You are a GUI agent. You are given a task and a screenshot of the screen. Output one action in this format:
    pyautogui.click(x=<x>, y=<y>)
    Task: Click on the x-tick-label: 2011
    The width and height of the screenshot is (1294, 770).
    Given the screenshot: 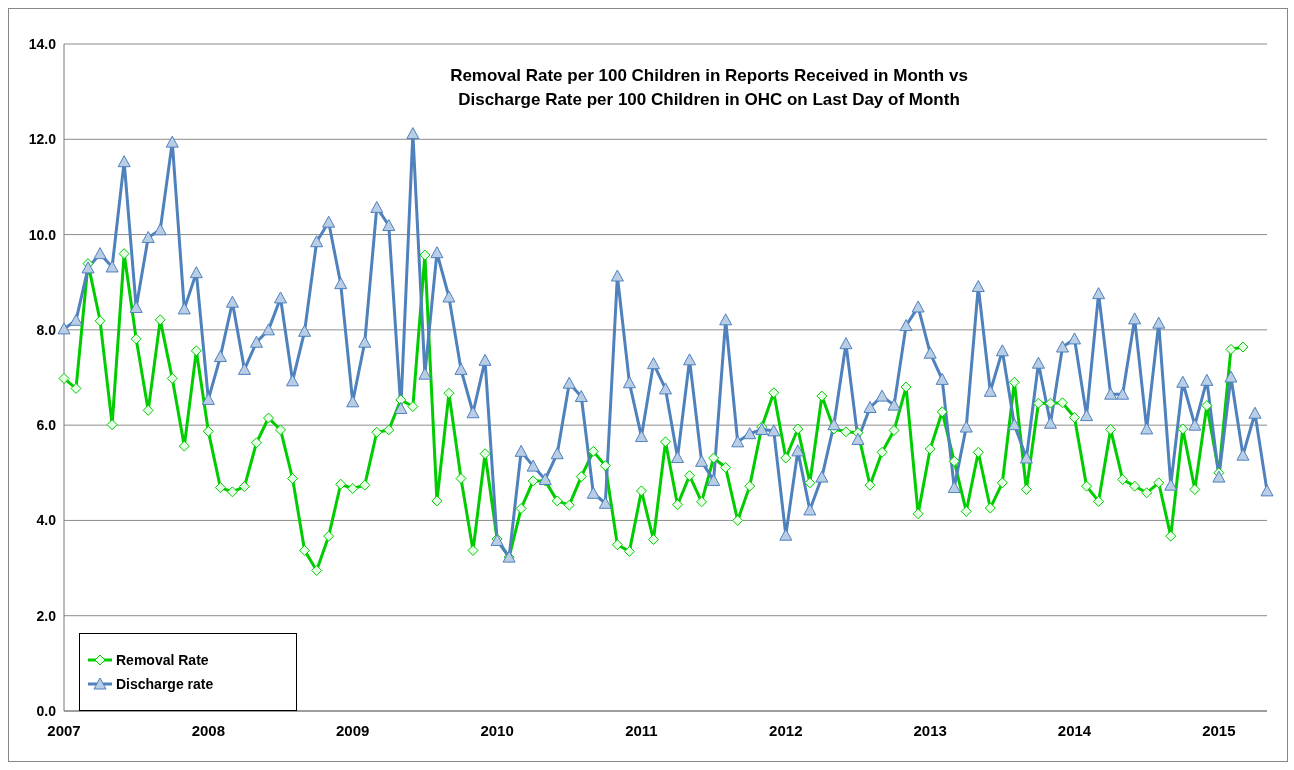 What is the action you would take?
    pyautogui.click(x=641, y=730)
    